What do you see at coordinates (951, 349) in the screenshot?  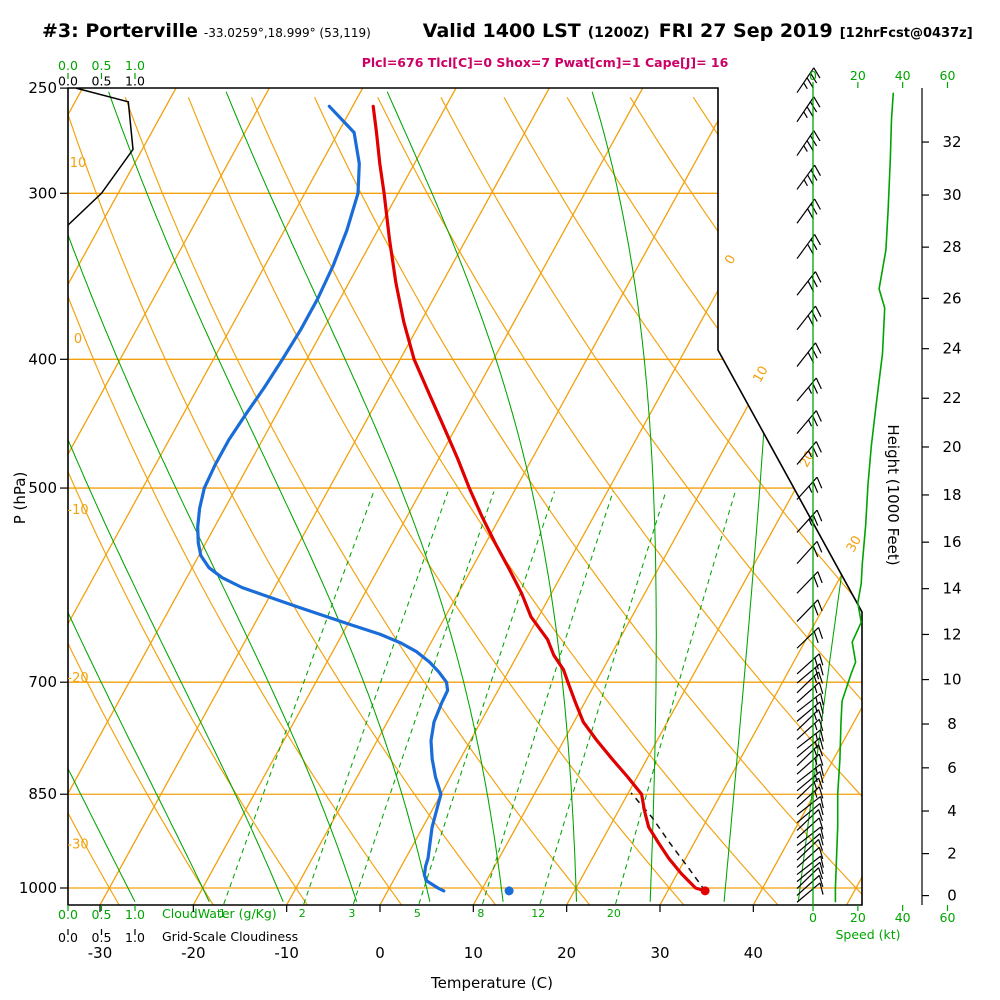 I see `height-tick-label: 24` at bounding box center [951, 349].